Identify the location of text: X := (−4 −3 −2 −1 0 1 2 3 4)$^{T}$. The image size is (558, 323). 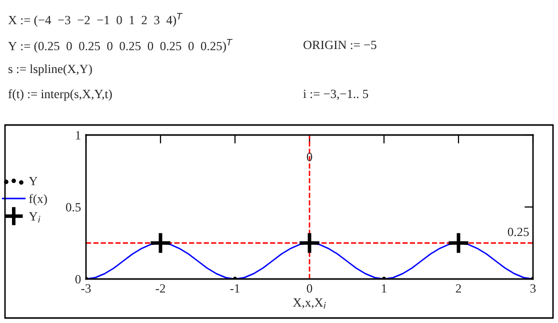
(95, 20).